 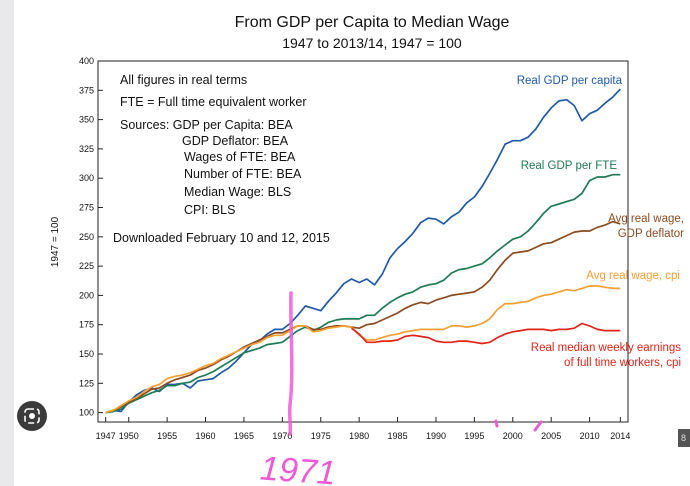 What do you see at coordinates (359, 436) in the screenshot?
I see `x-tick-label: 1980` at bounding box center [359, 436].